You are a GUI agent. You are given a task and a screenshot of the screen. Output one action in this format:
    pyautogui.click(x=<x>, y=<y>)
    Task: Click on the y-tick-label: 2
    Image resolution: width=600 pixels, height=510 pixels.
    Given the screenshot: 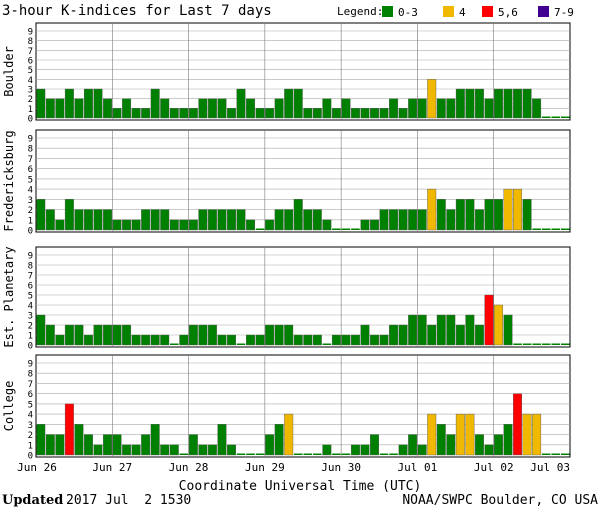 What is the action you would take?
    pyautogui.click(x=30, y=211)
    